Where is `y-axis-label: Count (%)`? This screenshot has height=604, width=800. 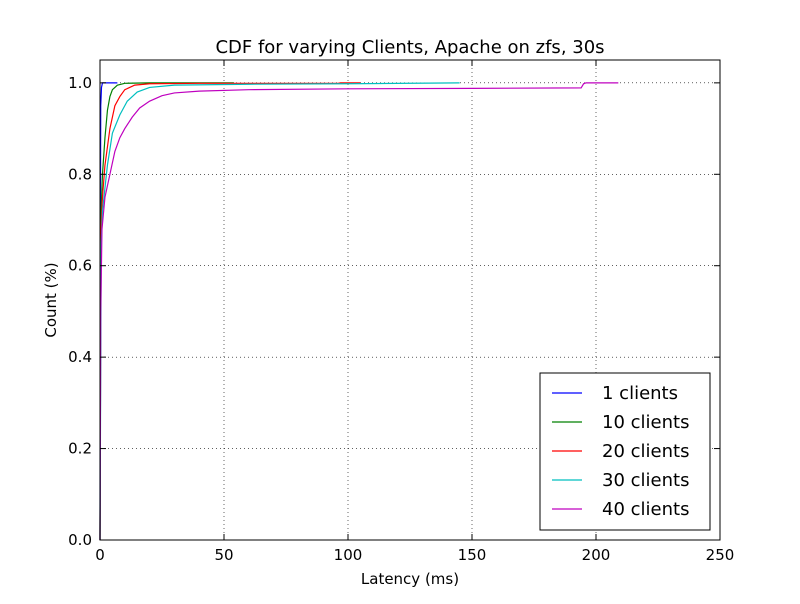
y-axis-label: Count (%) is located at coordinates (51, 299).